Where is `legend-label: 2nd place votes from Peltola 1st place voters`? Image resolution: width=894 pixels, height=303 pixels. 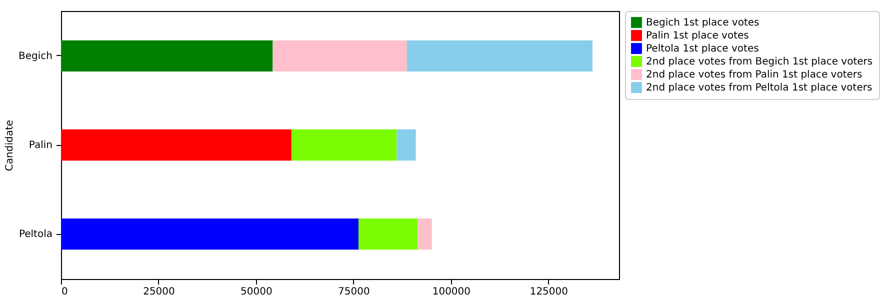 legend-label: 2nd place votes from Peltola 1st place voters is located at coordinates (759, 88).